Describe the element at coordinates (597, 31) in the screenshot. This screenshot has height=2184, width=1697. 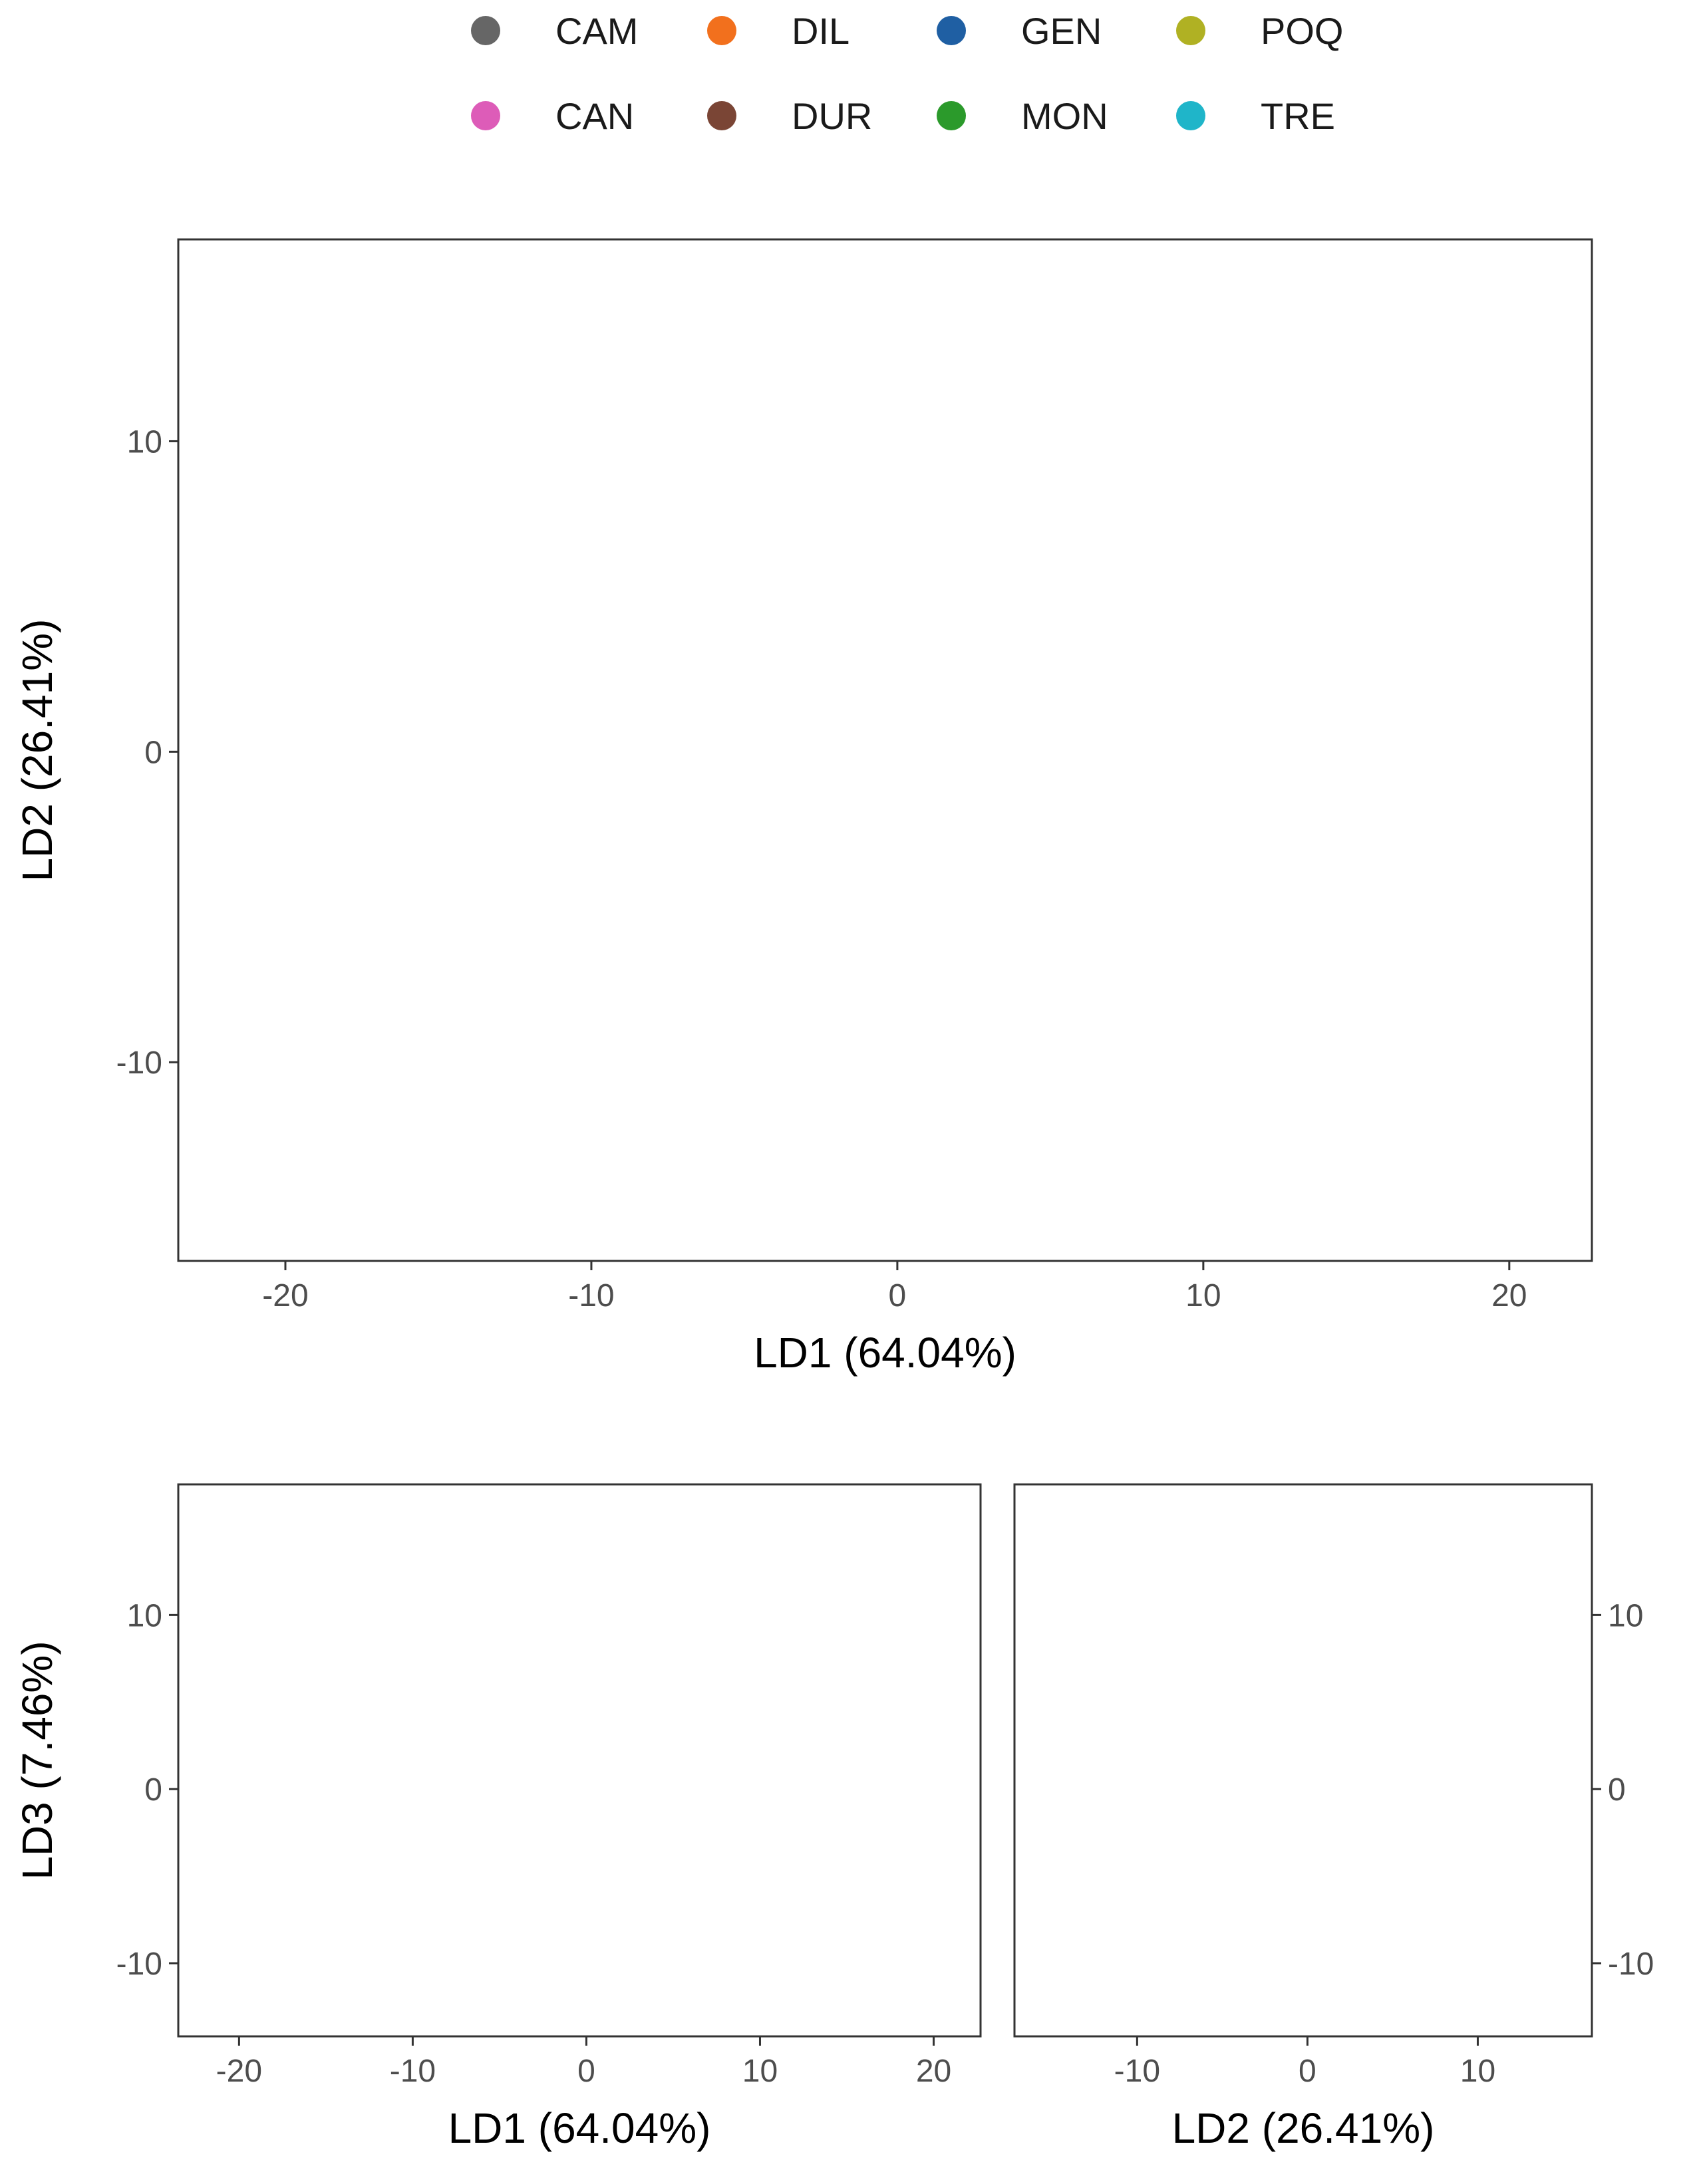
I see `legend-label: CAM` at that location.